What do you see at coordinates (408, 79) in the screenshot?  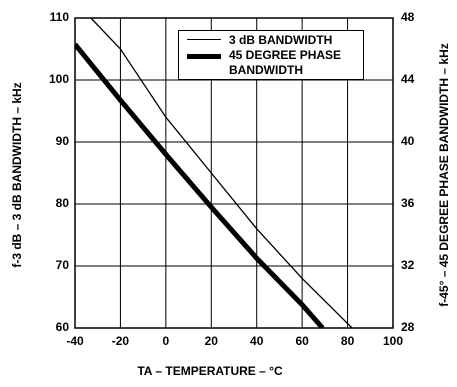 I see `y2-tick-label: 44` at bounding box center [408, 79].